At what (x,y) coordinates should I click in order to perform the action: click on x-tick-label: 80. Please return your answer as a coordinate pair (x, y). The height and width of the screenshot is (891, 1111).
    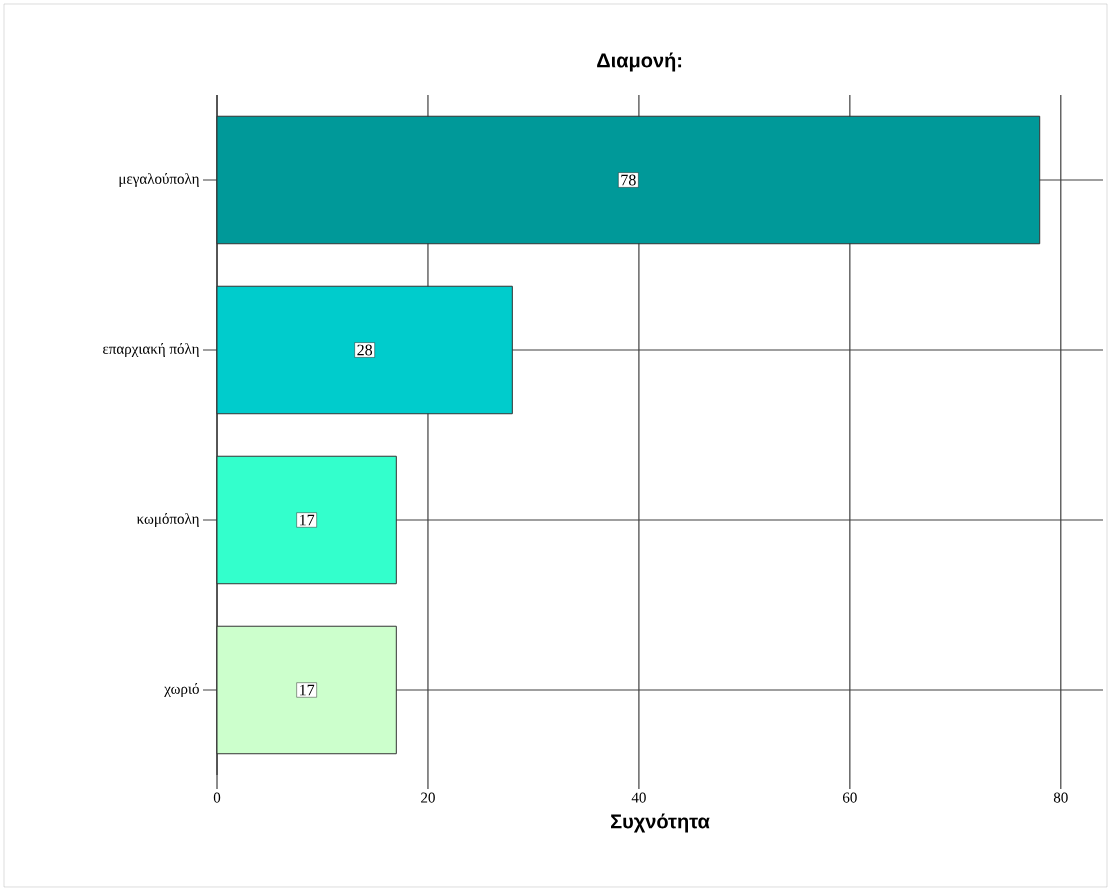
    Looking at the image, I should click on (1060, 797).